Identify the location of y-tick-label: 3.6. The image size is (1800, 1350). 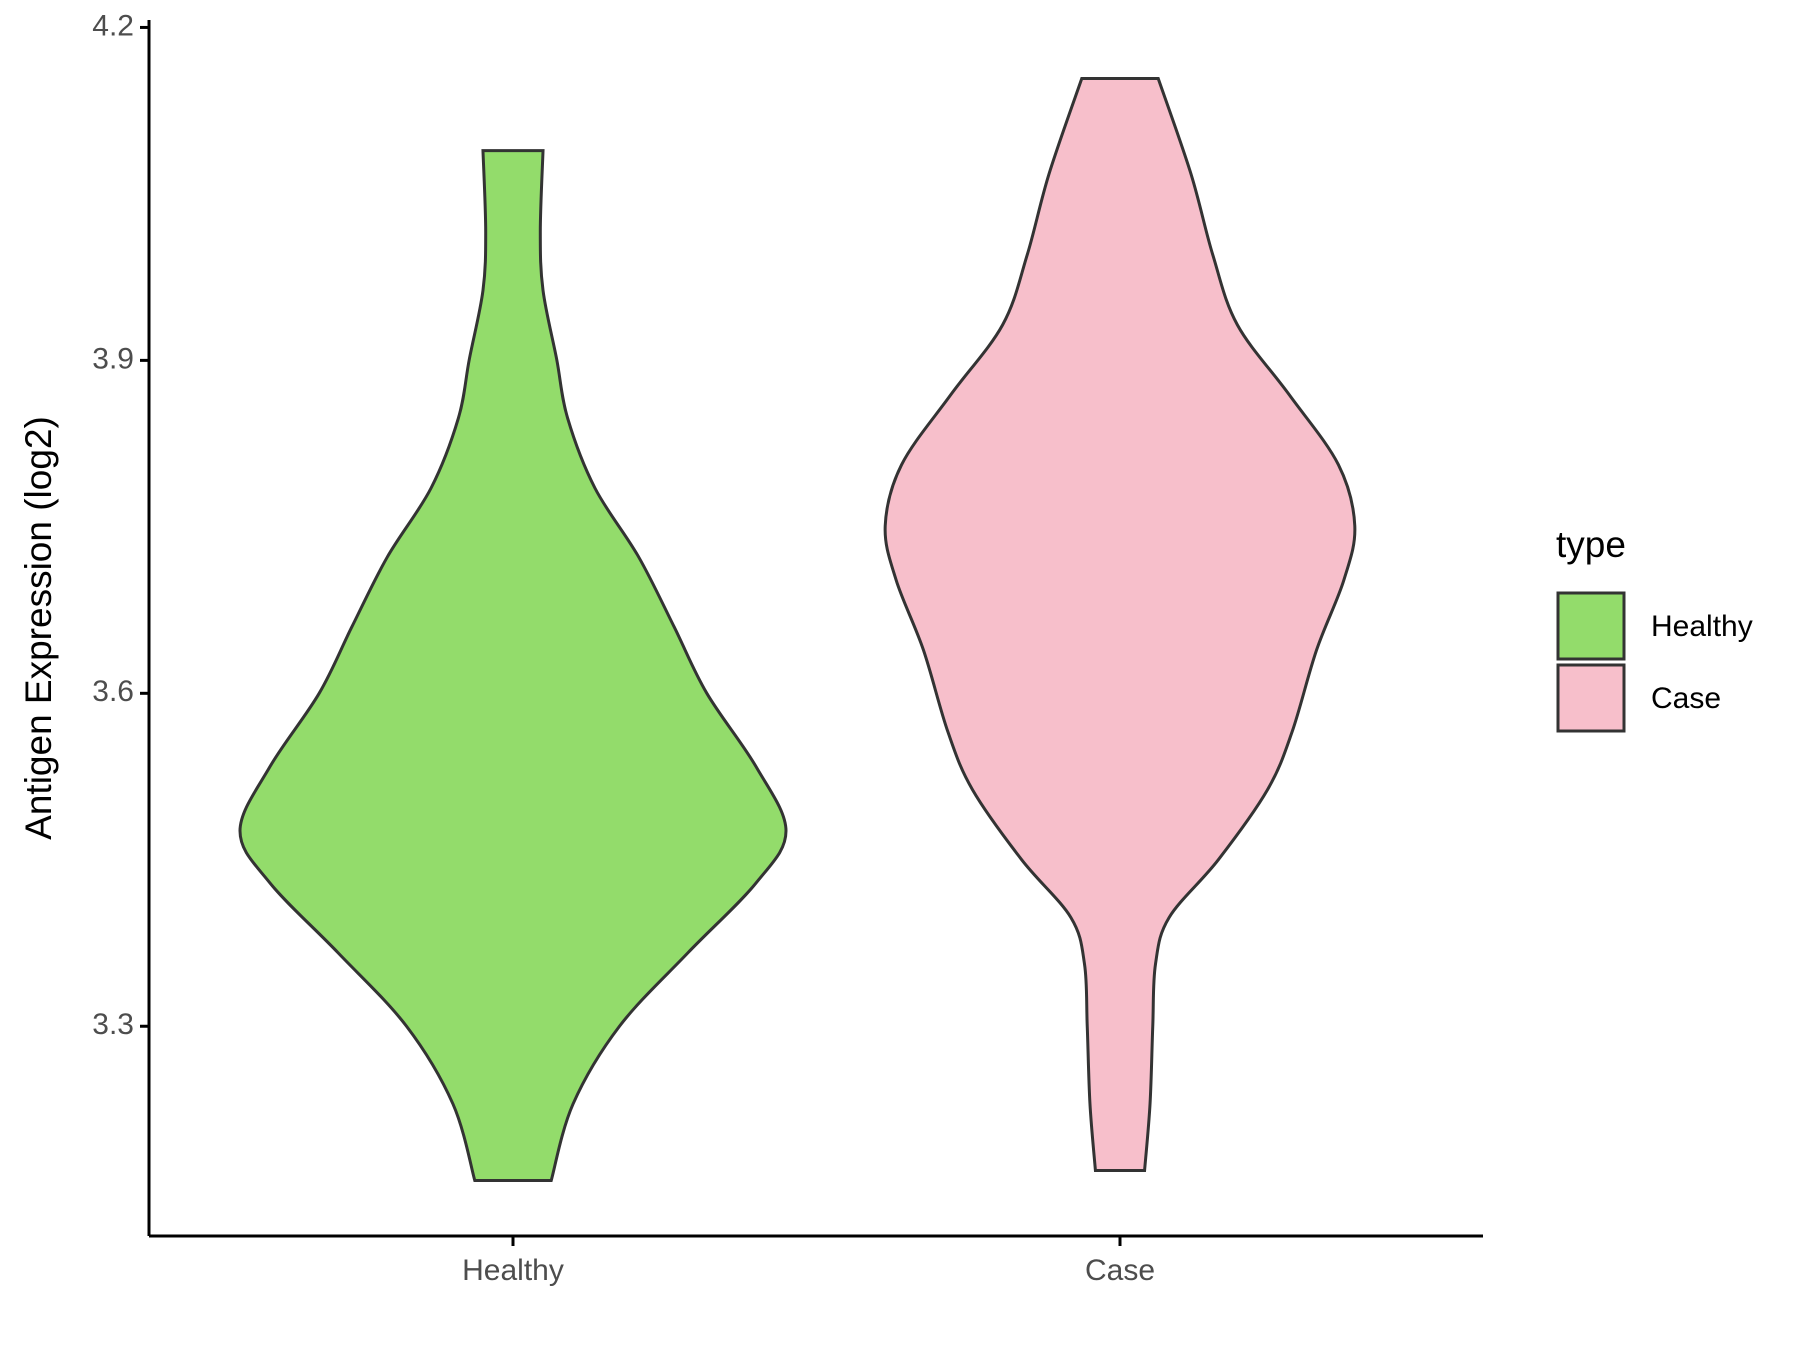
(113, 691).